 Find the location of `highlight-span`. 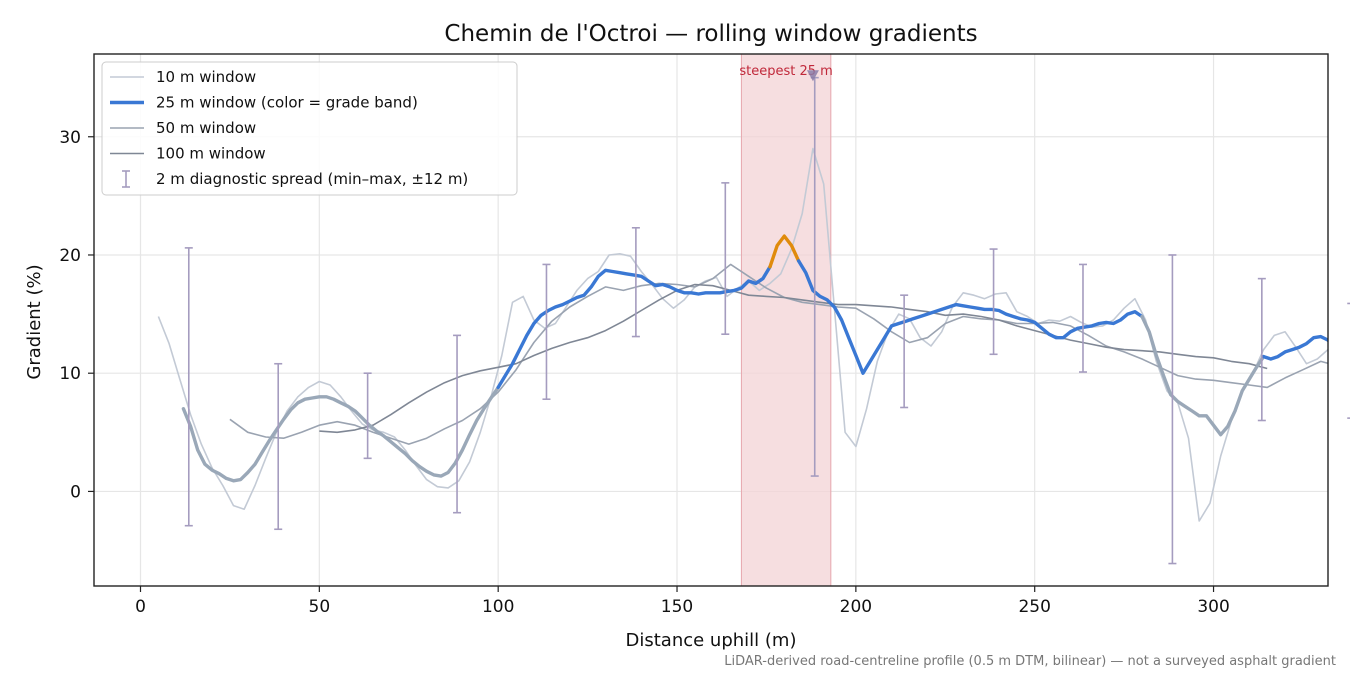

highlight-span is located at coordinates (786, 320).